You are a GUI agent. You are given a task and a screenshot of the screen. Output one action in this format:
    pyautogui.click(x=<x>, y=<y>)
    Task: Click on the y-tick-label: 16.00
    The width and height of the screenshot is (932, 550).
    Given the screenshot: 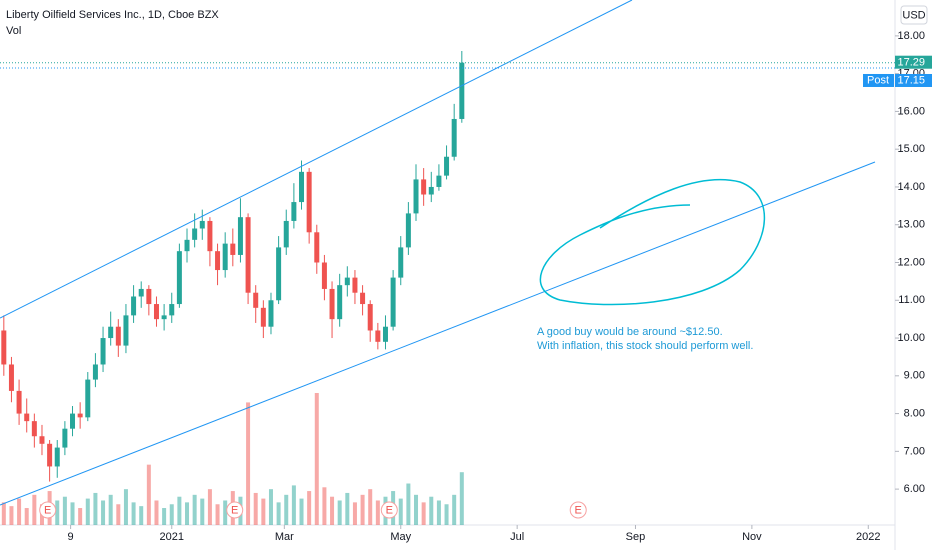 What is the action you would take?
    pyautogui.click(x=911, y=111)
    